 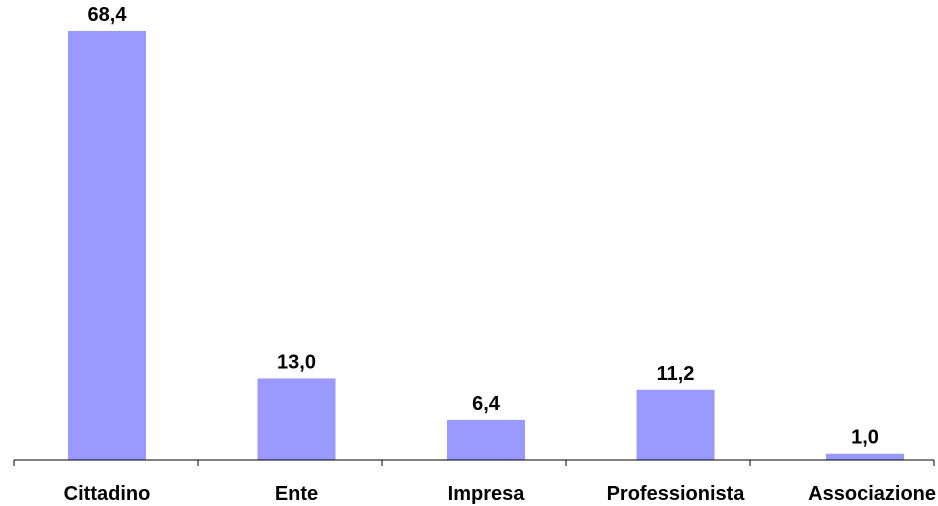 I want to click on category-label-cittadino: Cittadino, so click(x=107, y=494).